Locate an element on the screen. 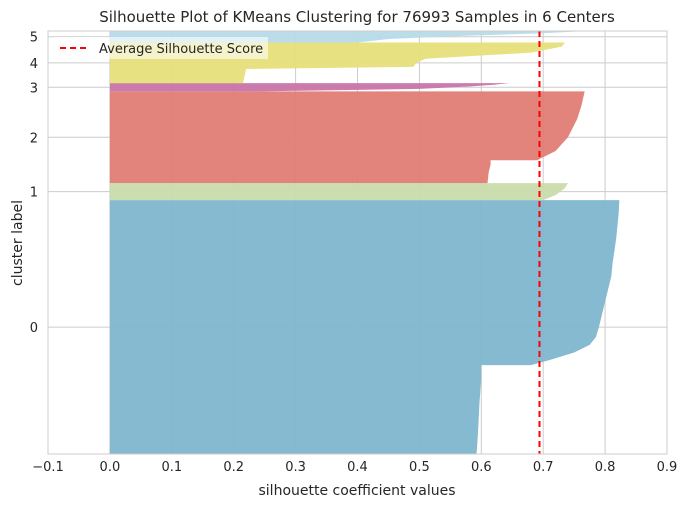  x-axis-ticks: −0.1 0.0 0.1 0.2 0.3 0.4 0.5 0.6 0.7 0.8 0.9 is located at coordinates (354, 467).